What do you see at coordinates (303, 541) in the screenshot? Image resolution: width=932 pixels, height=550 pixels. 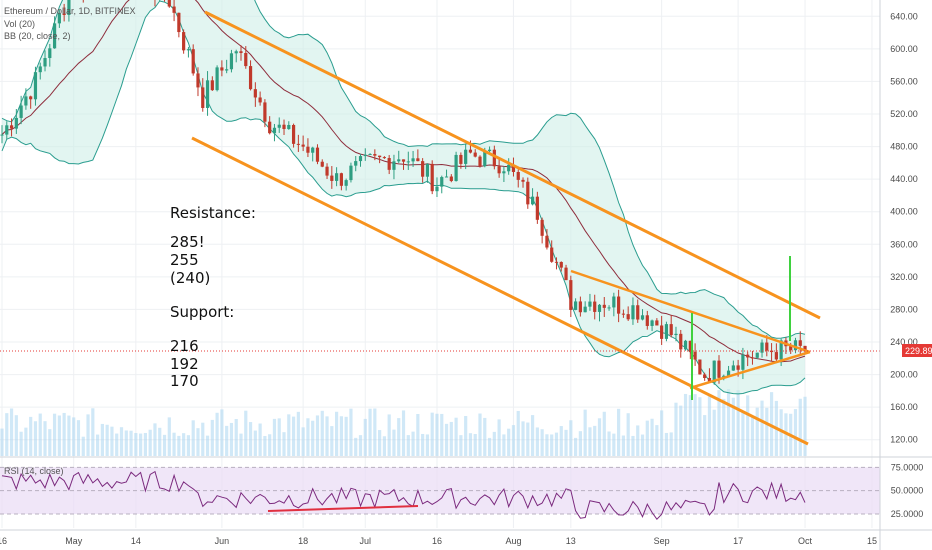 I see `x-tick-label: 18` at bounding box center [303, 541].